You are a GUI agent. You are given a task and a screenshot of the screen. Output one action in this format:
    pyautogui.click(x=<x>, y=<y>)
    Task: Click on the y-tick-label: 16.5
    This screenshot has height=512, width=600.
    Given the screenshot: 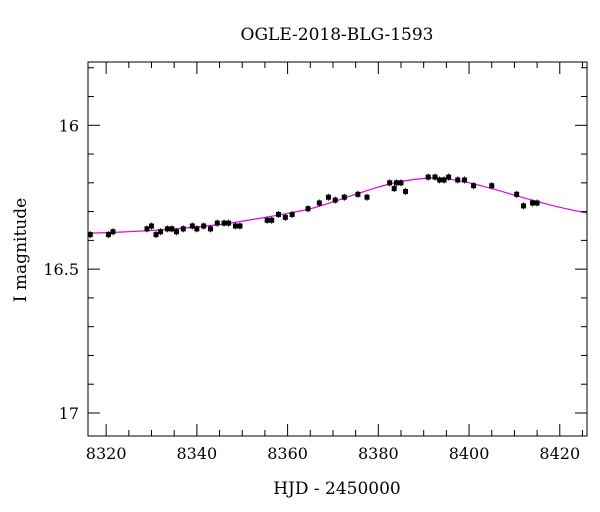 What is the action you would take?
    pyautogui.click(x=61, y=269)
    